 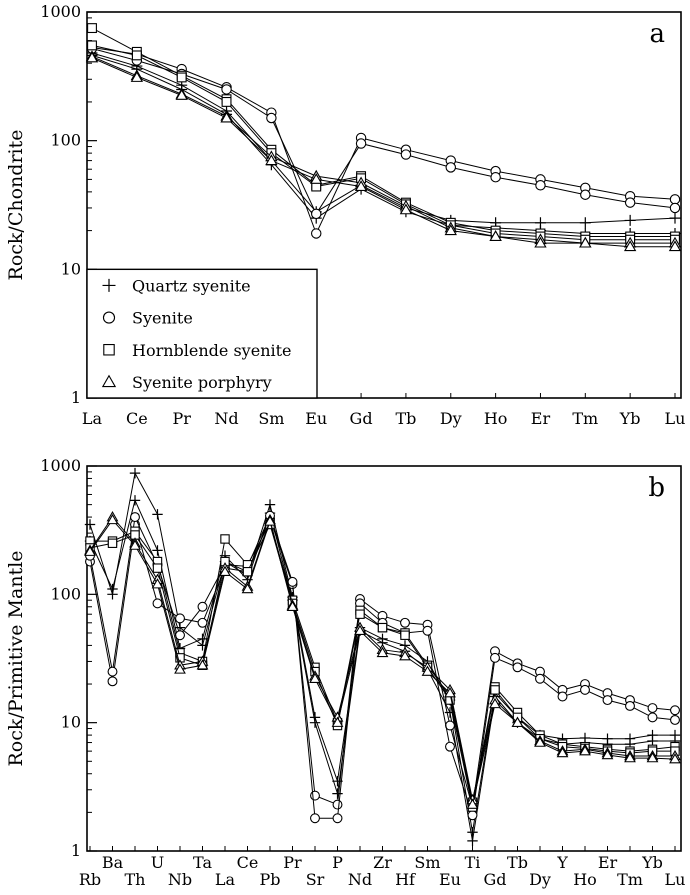 I want to click on y-axis-label: Rock/Primitive Mantle, so click(x=16, y=658).